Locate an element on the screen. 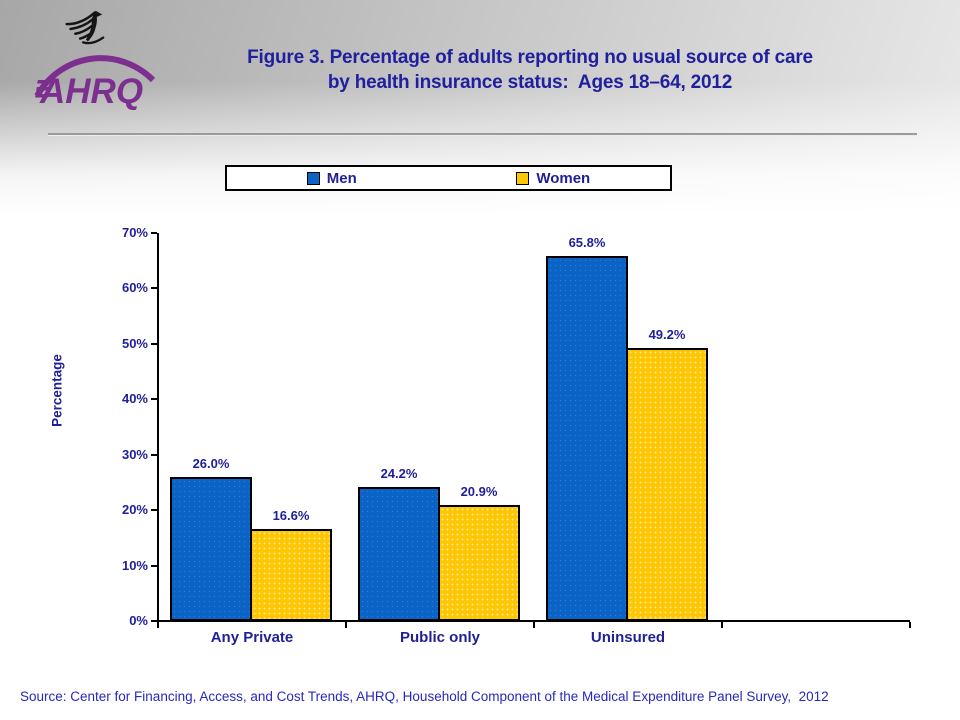 This screenshot has width=960, height=720. legend-swatch-men is located at coordinates (313, 178).